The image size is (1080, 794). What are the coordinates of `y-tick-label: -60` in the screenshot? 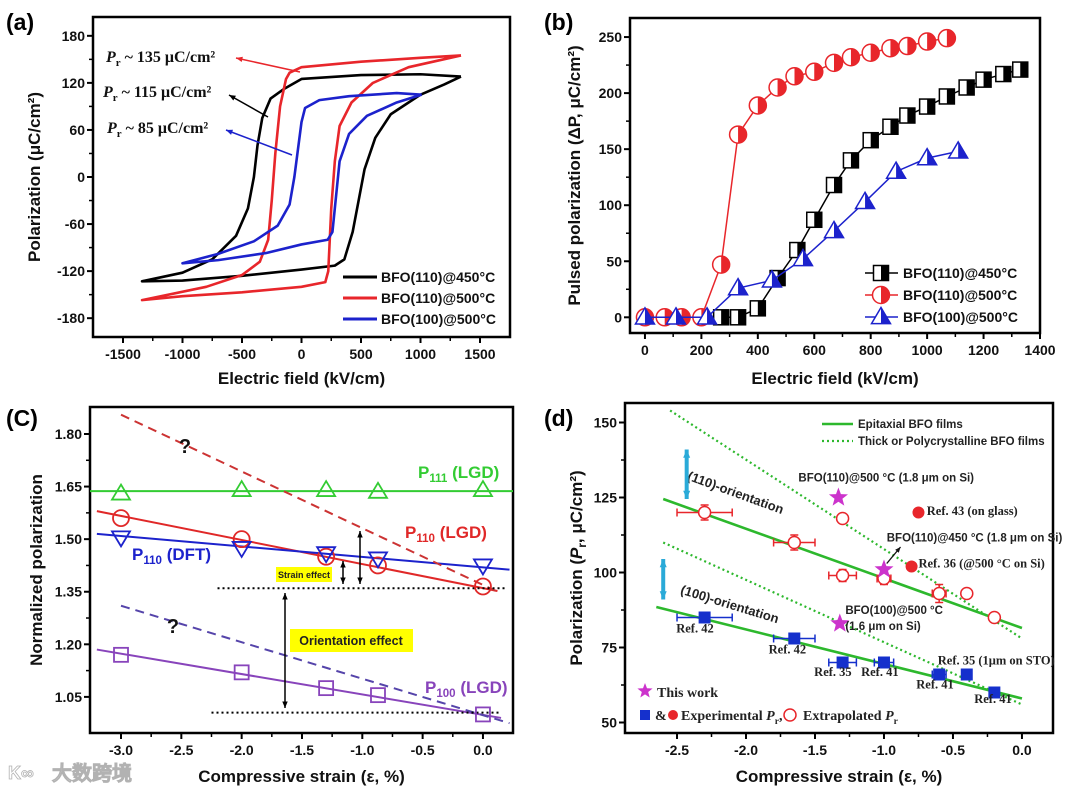 It's located at (75, 224).